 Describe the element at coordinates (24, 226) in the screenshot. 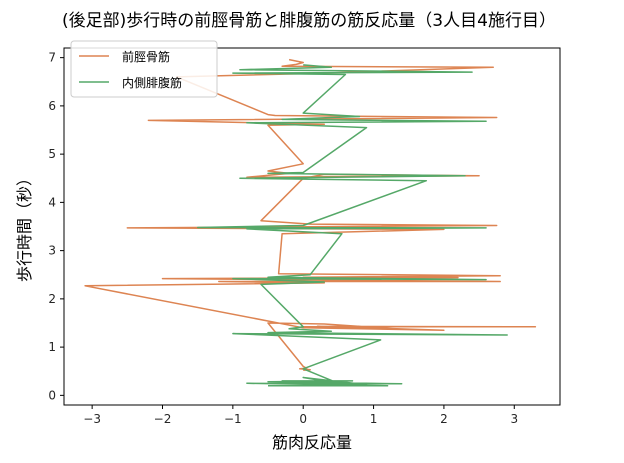

I see `y-axis-title: 歩行時間（秒）` at that location.